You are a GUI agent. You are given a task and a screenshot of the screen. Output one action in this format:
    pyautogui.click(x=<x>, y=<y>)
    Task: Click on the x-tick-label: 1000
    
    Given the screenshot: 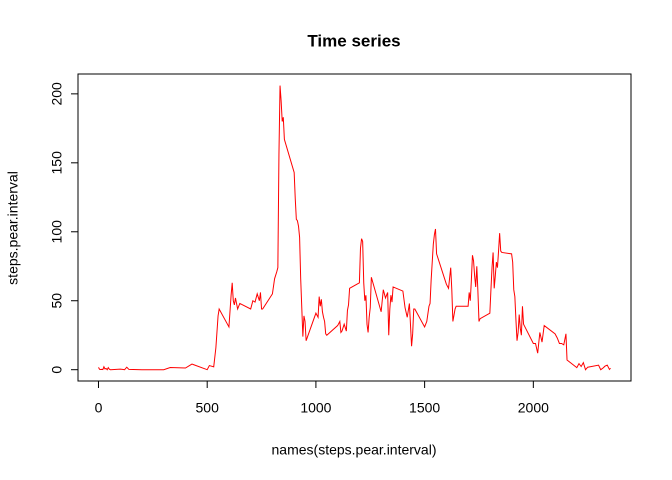 What is the action you would take?
    pyautogui.click(x=315, y=408)
    